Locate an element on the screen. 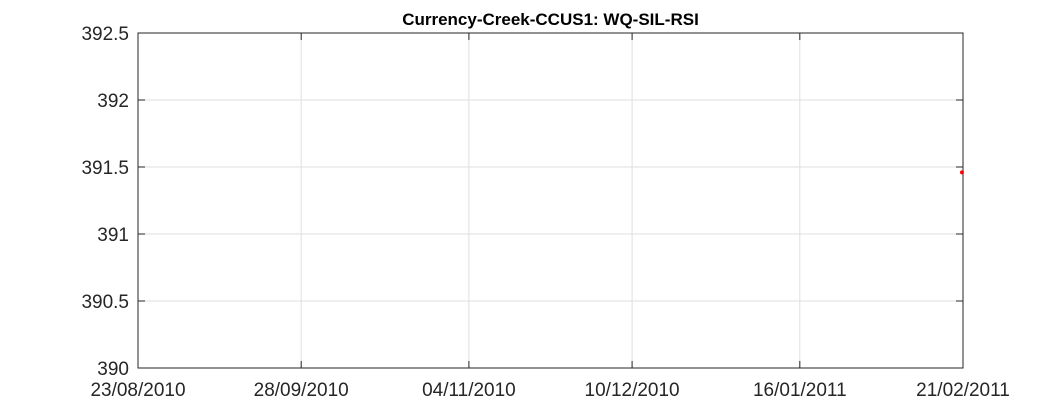 This screenshot has height=413, width=1063. y-tick-label: 392.5 is located at coordinates (105, 34).